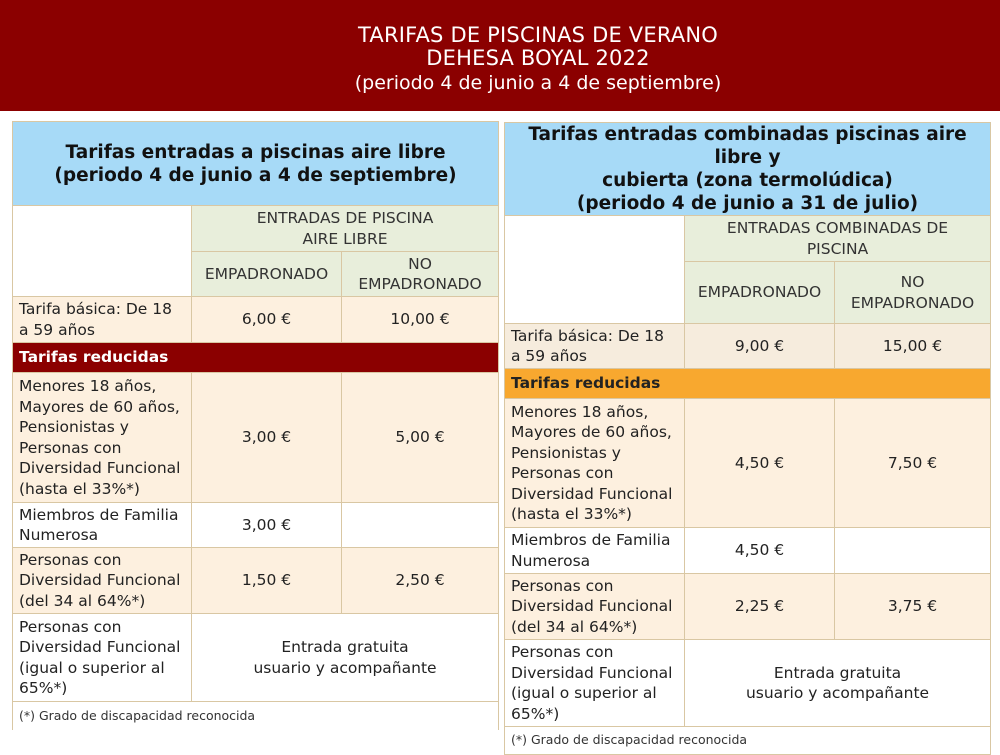  What do you see at coordinates (912, 346) in the screenshot?
I see `price-no-empadronado: 15,00 €` at bounding box center [912, 346].